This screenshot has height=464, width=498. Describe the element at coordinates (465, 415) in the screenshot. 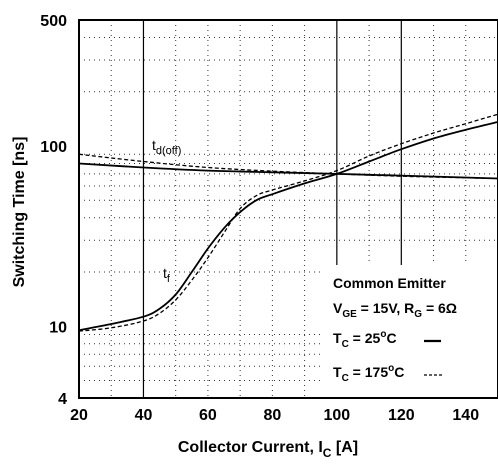

I see `x-tick-label: 140` at that location.